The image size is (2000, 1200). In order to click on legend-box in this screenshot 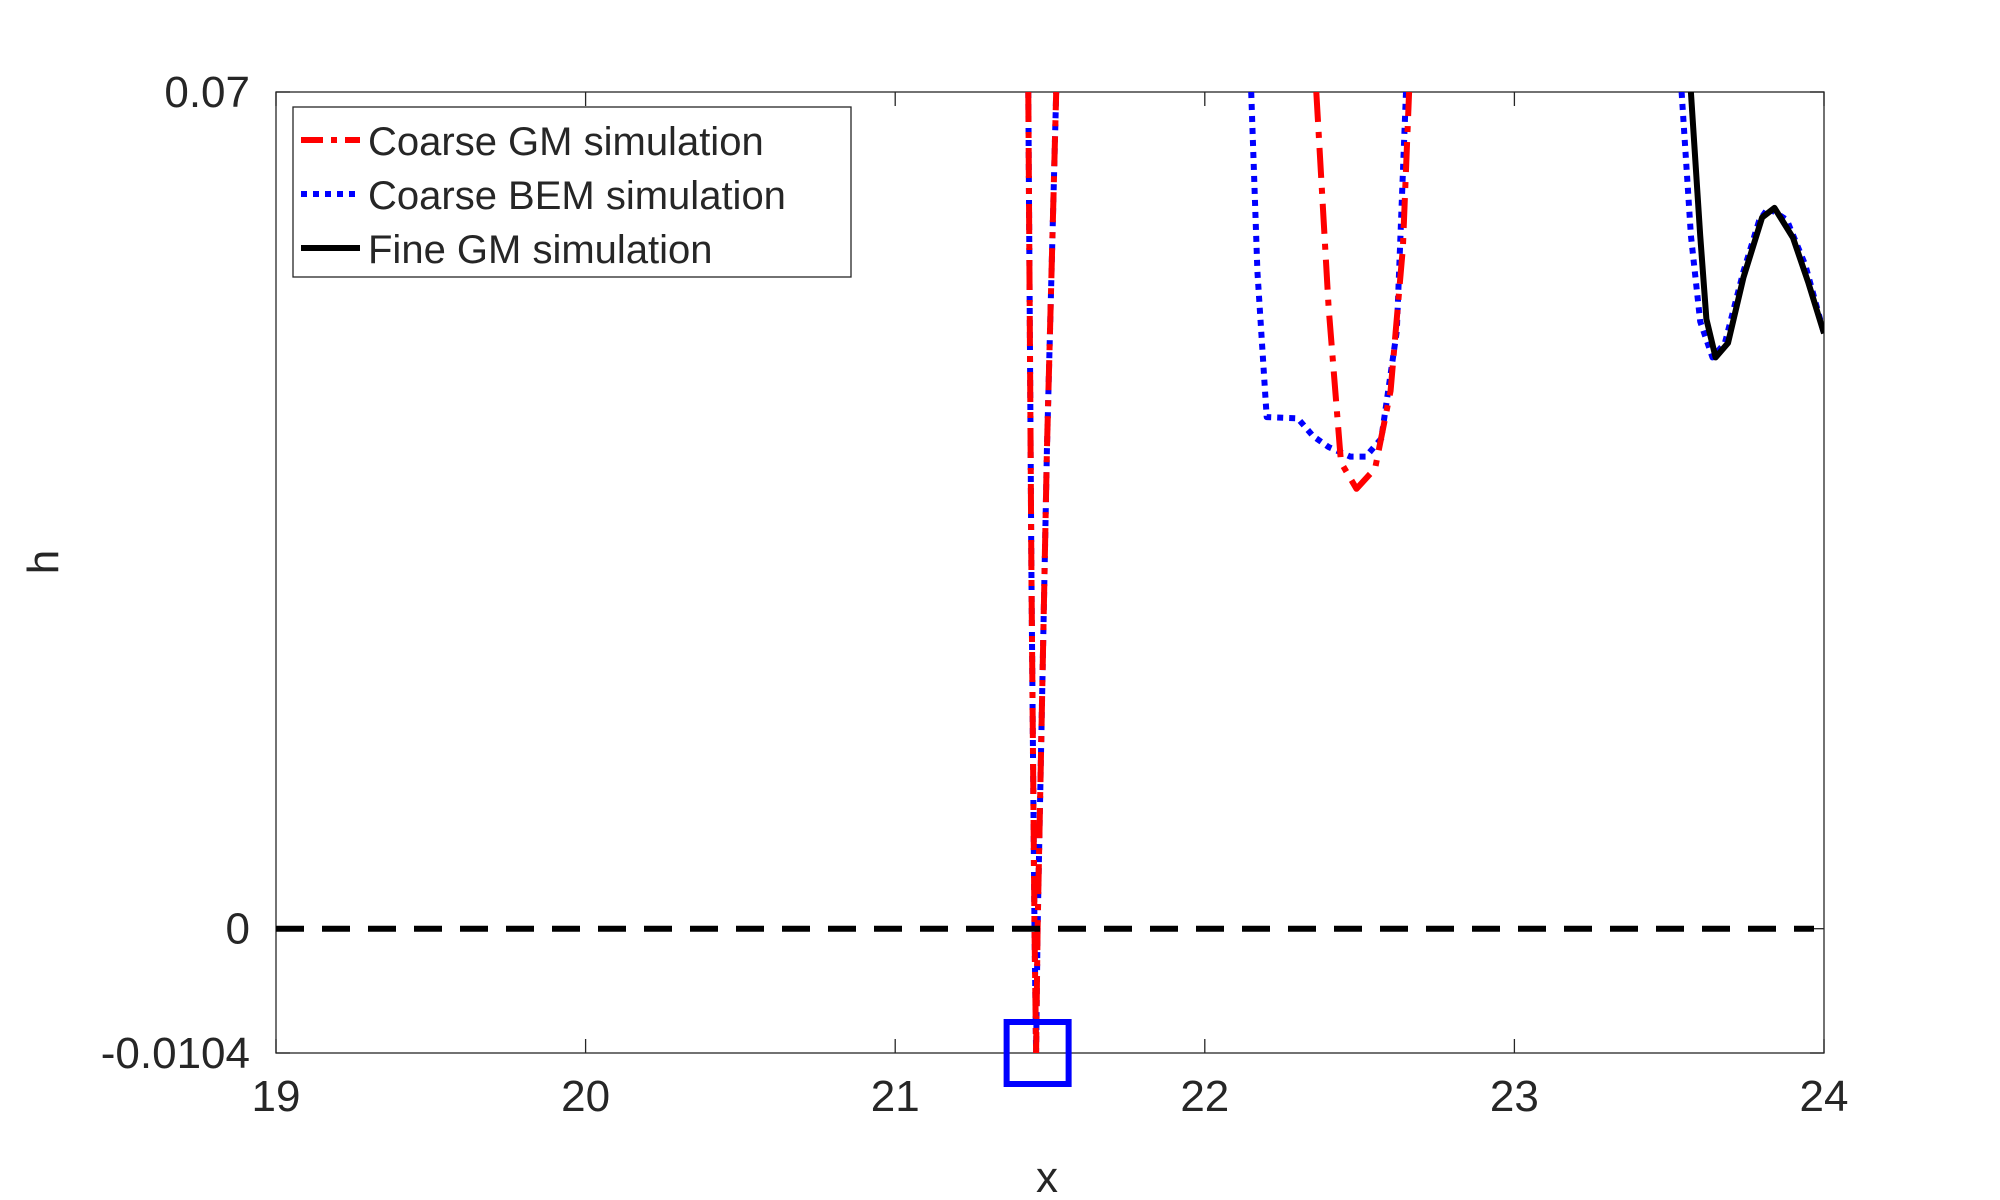, I will do `click(572, 192)`.